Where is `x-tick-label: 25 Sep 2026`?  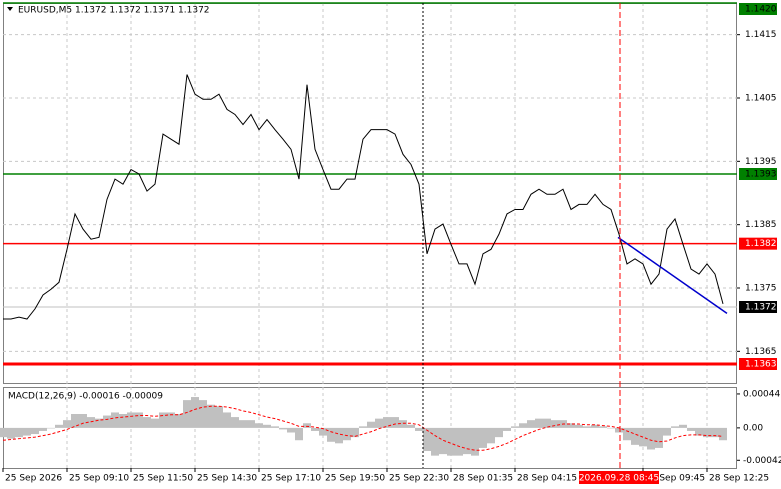
x-tick-label: 25 Sep 2026 is located at coordinates (33, 479).